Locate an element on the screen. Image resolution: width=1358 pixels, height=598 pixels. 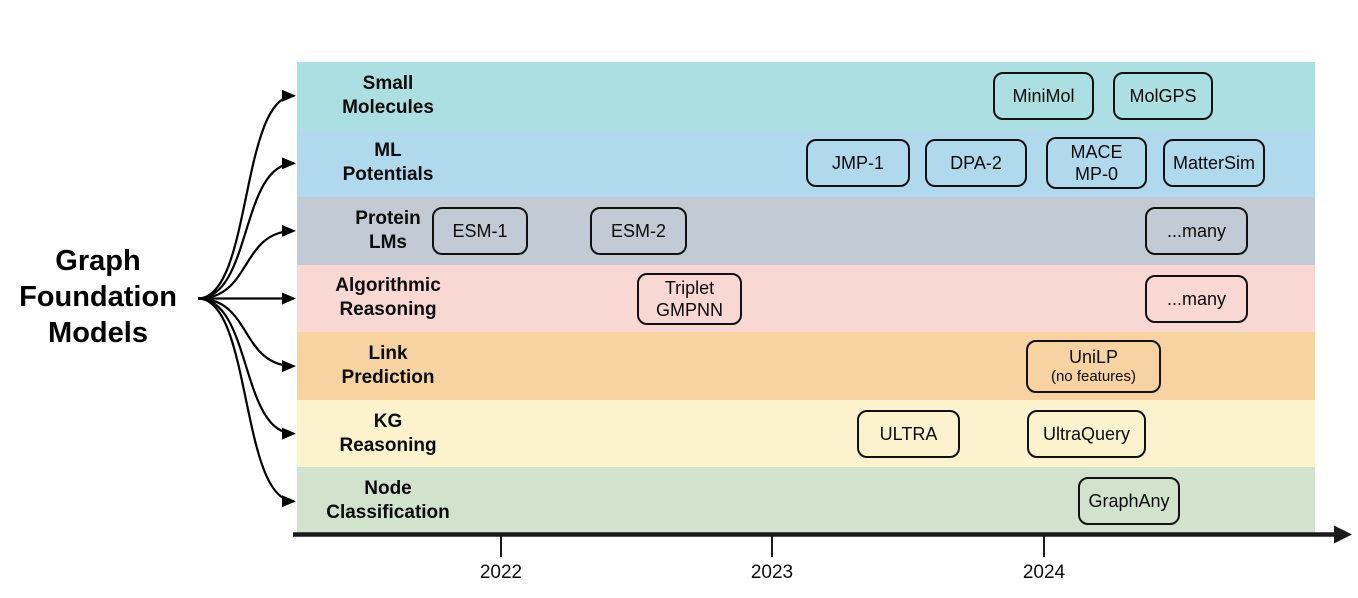
row-label-line: Algorithmic is located at coordinates (388, 286).